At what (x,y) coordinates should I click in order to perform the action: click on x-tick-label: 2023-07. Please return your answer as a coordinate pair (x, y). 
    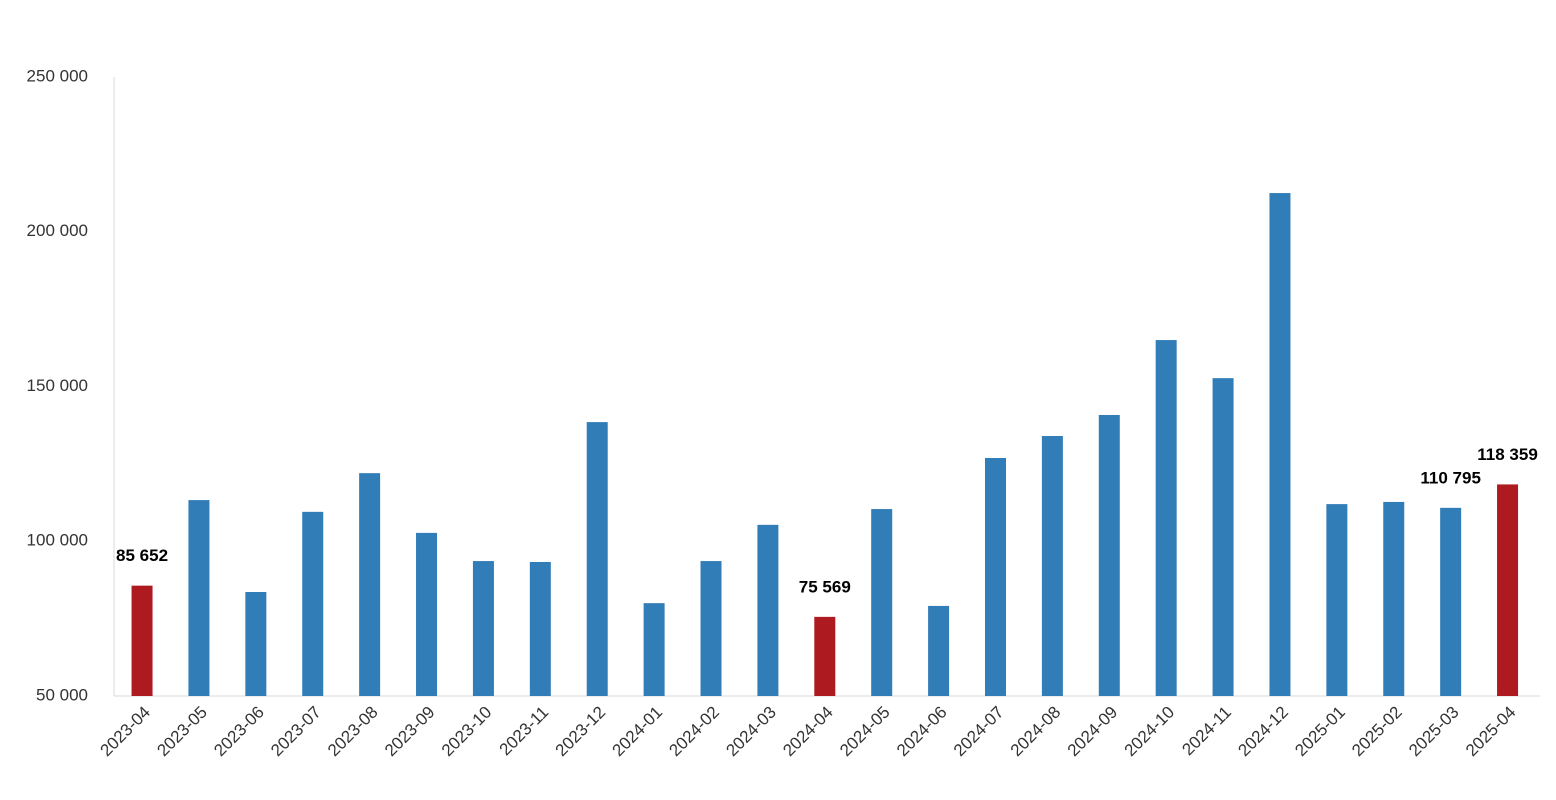
    Looking at the image, I should click on (296, 732).